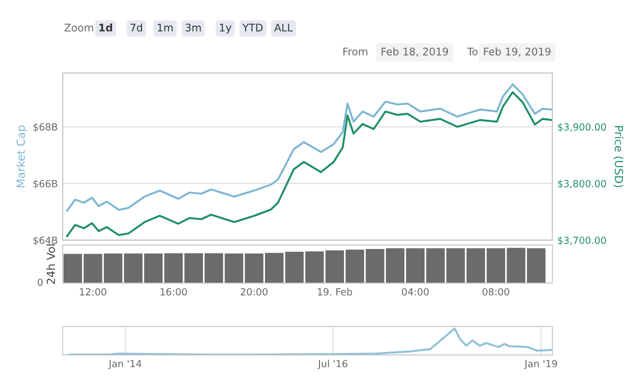 The width and height of the screenshot is (640, 380). Describe the element at coordinates (415, 292) in the screenshot. I see `x-tick-label: 04:00` at that location.